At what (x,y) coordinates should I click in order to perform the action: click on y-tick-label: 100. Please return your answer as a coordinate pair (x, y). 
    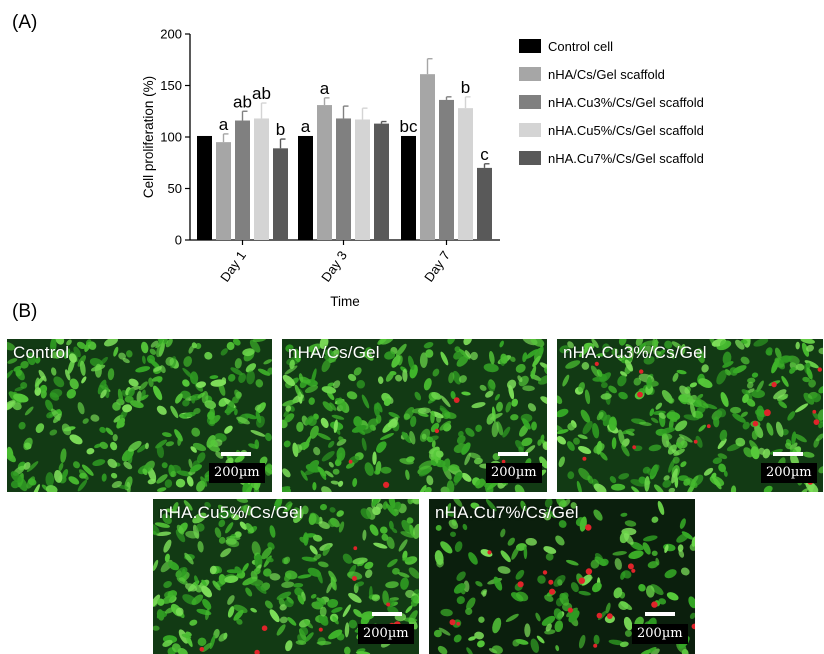
    Looking at the image, I should click on (171, 137).